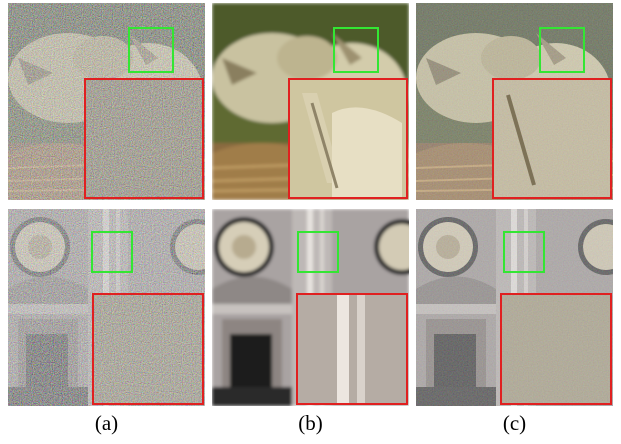 The height and width of the screenshot is (444, 621). I want to click on image-panel-facade-noisy, so click(106, 307).